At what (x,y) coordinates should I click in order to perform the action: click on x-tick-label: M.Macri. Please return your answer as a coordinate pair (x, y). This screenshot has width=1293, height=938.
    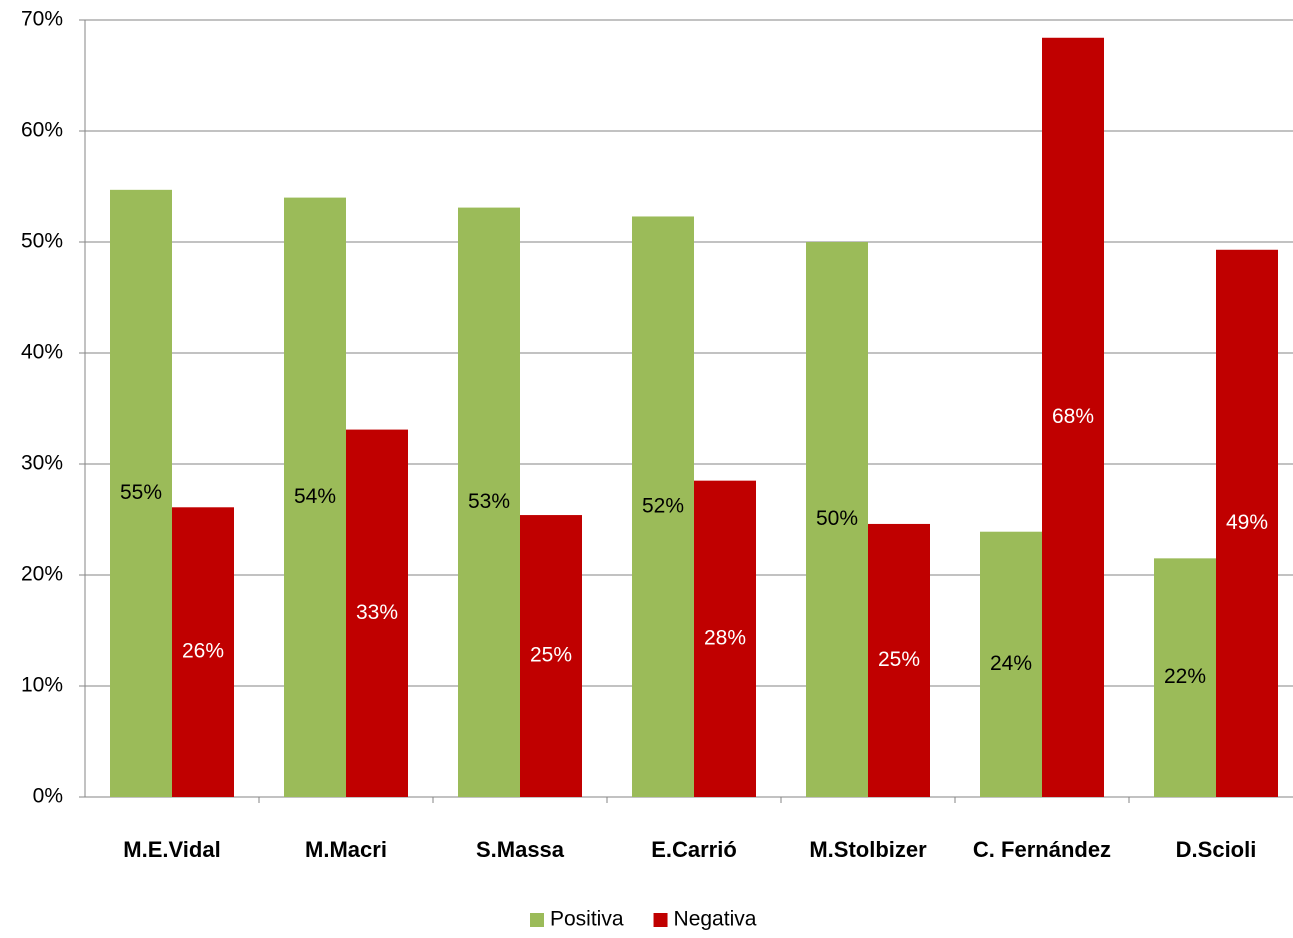
    Looking at the image, I should click on (346, 849).